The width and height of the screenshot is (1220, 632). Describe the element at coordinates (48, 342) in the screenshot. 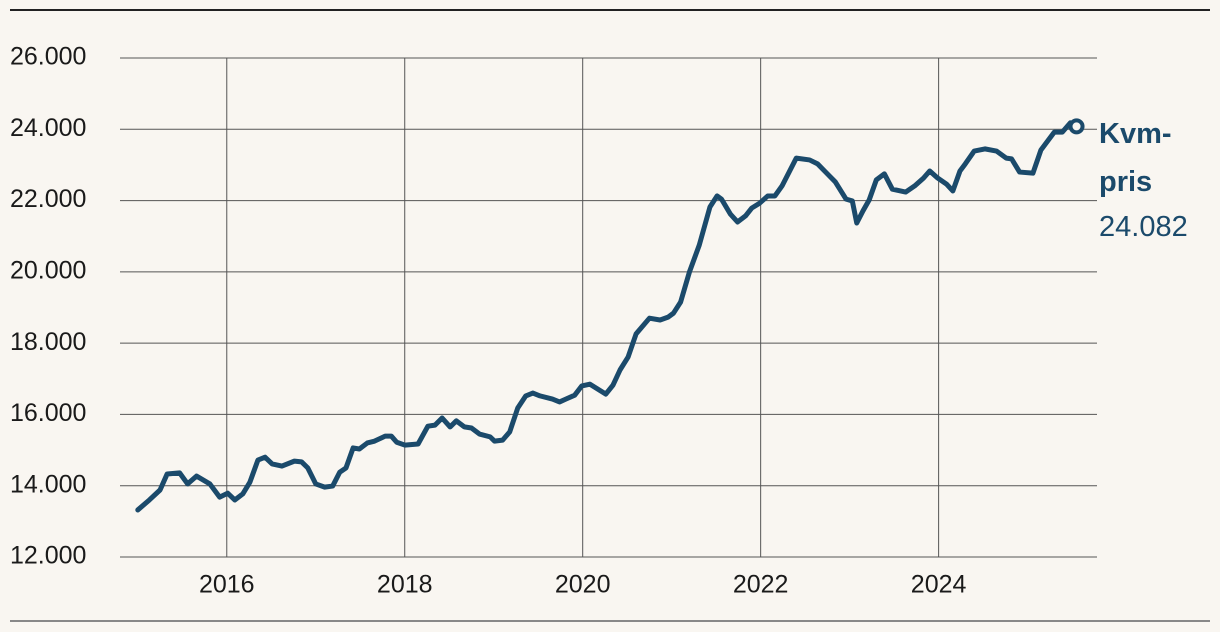

I see `y-tick-label: 18.000` at that location.